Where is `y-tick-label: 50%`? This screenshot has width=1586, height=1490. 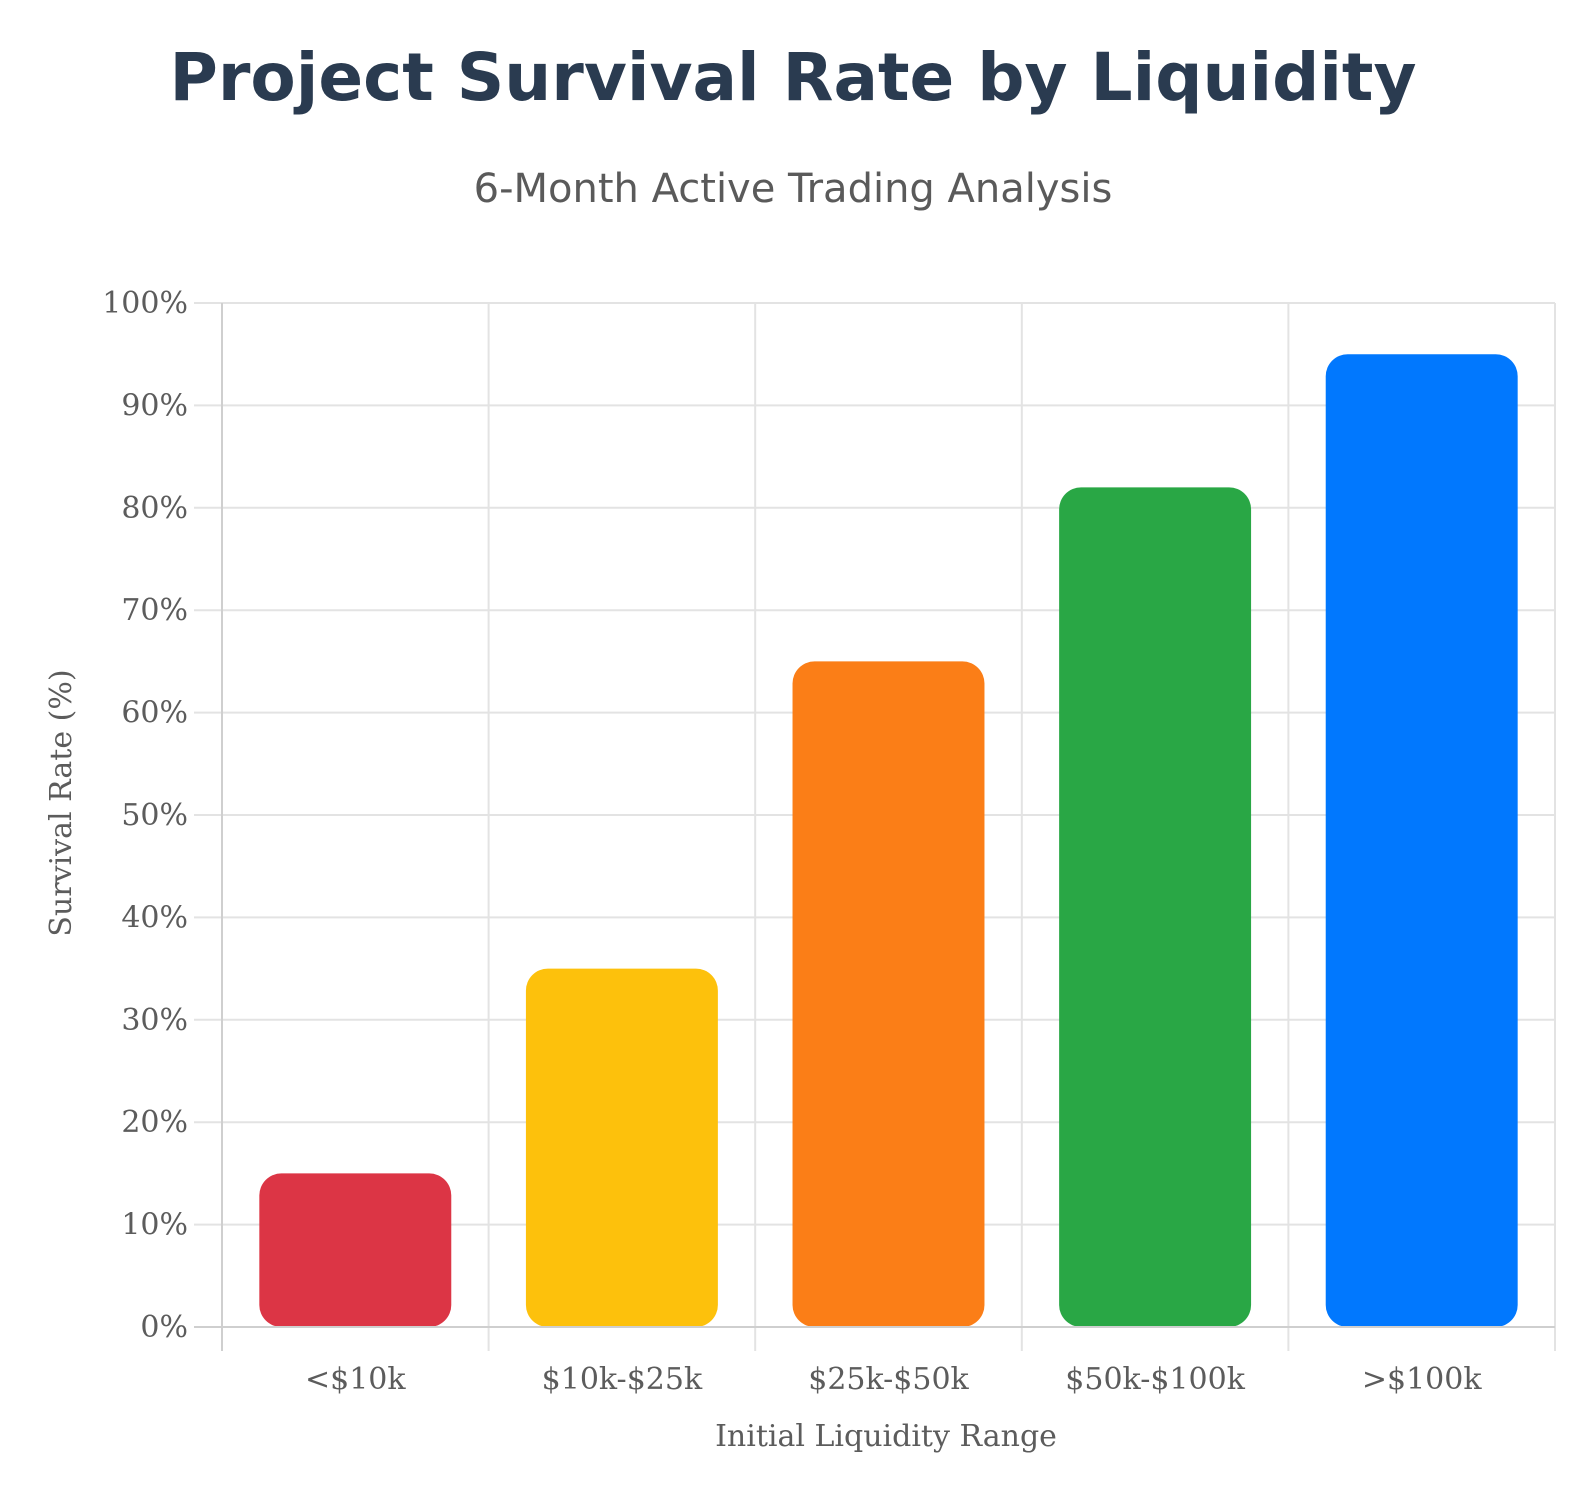
y-tick-label: 50% is located at coordinates (154, 815).